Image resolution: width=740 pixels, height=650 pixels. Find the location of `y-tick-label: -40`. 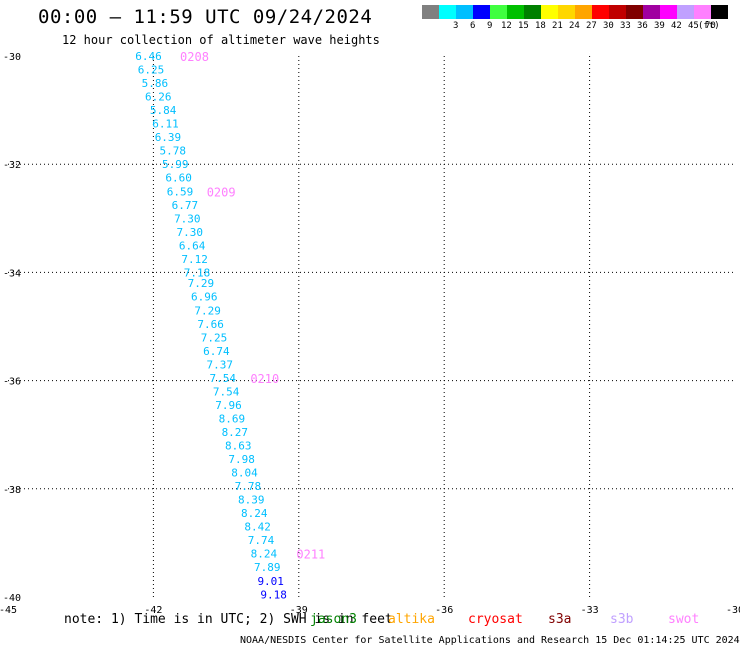

y-tick-label: -40 is located at coordinates (12, 598).